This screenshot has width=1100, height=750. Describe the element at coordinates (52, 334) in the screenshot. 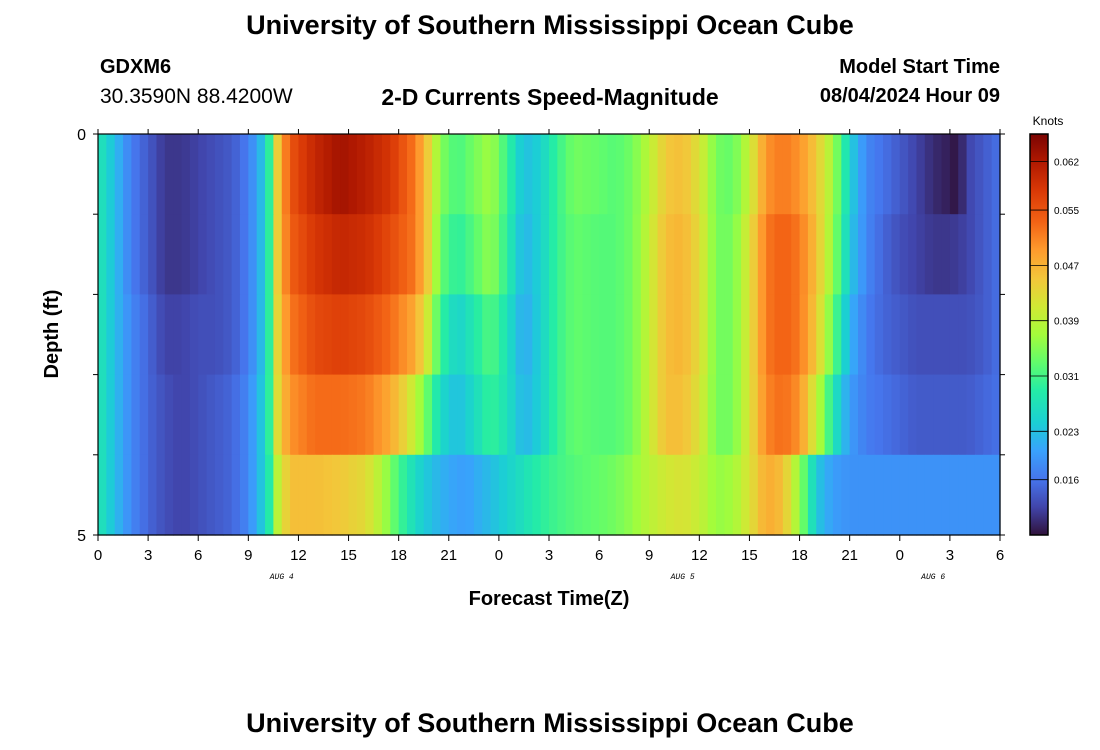

I see `y-axis-label: Depth (ft)` at that location.